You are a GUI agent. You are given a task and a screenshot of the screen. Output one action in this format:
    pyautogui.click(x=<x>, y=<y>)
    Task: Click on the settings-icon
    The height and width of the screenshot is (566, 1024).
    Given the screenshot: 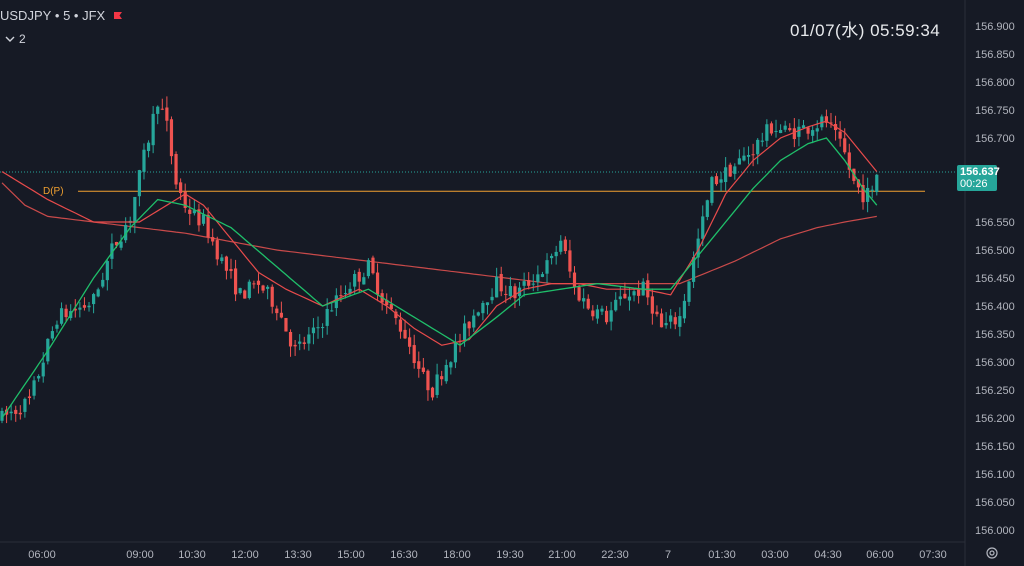 What is the action you would take?
    pyautogui.click(x=992, y=553)
    